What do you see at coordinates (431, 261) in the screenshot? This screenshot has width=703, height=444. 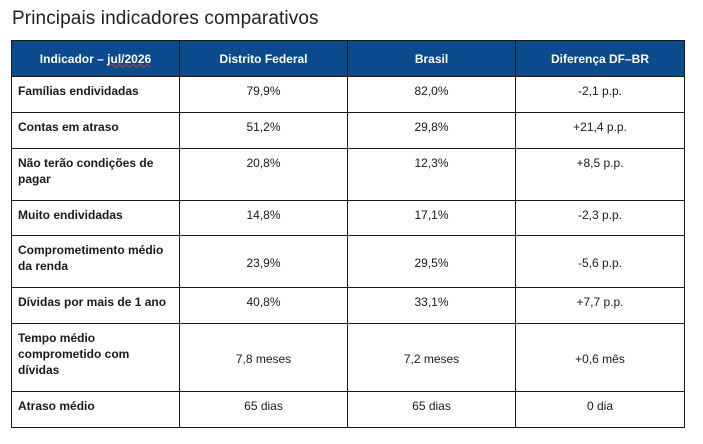 I see `row-br-value: 29,5%` at bounding box center [431, 261].